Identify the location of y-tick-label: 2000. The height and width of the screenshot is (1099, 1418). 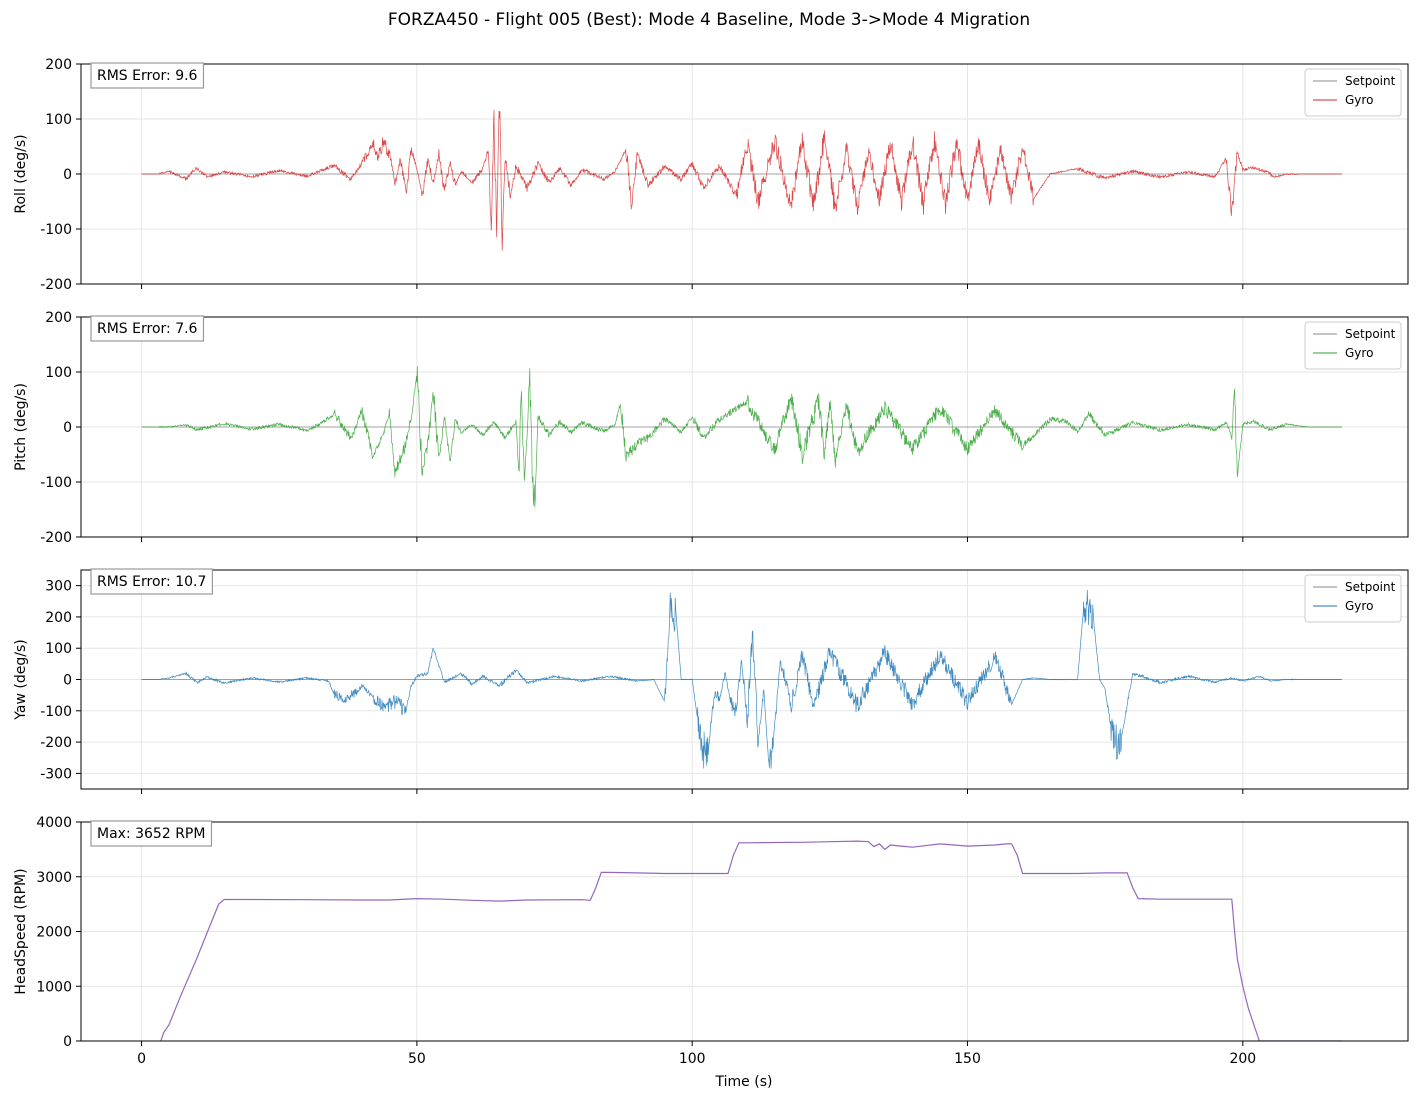
(54, 933).